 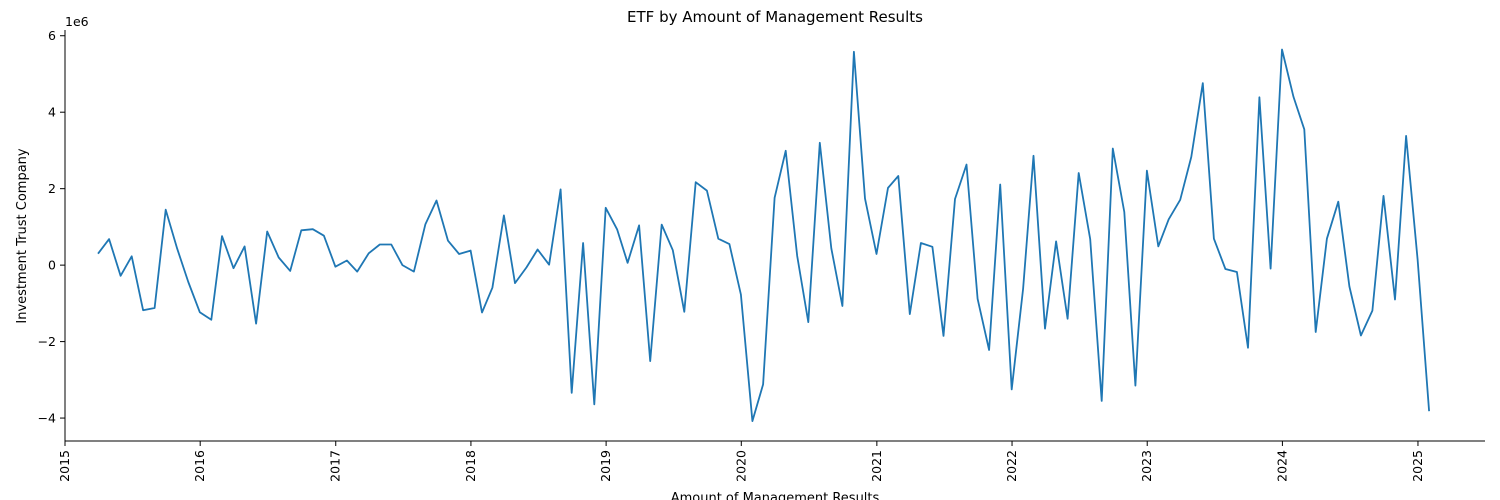 What do you see at coordinates (1011, 466) in the screenshot?
I see `x-tick-label: 2022` at bounding box center [1011, 466].